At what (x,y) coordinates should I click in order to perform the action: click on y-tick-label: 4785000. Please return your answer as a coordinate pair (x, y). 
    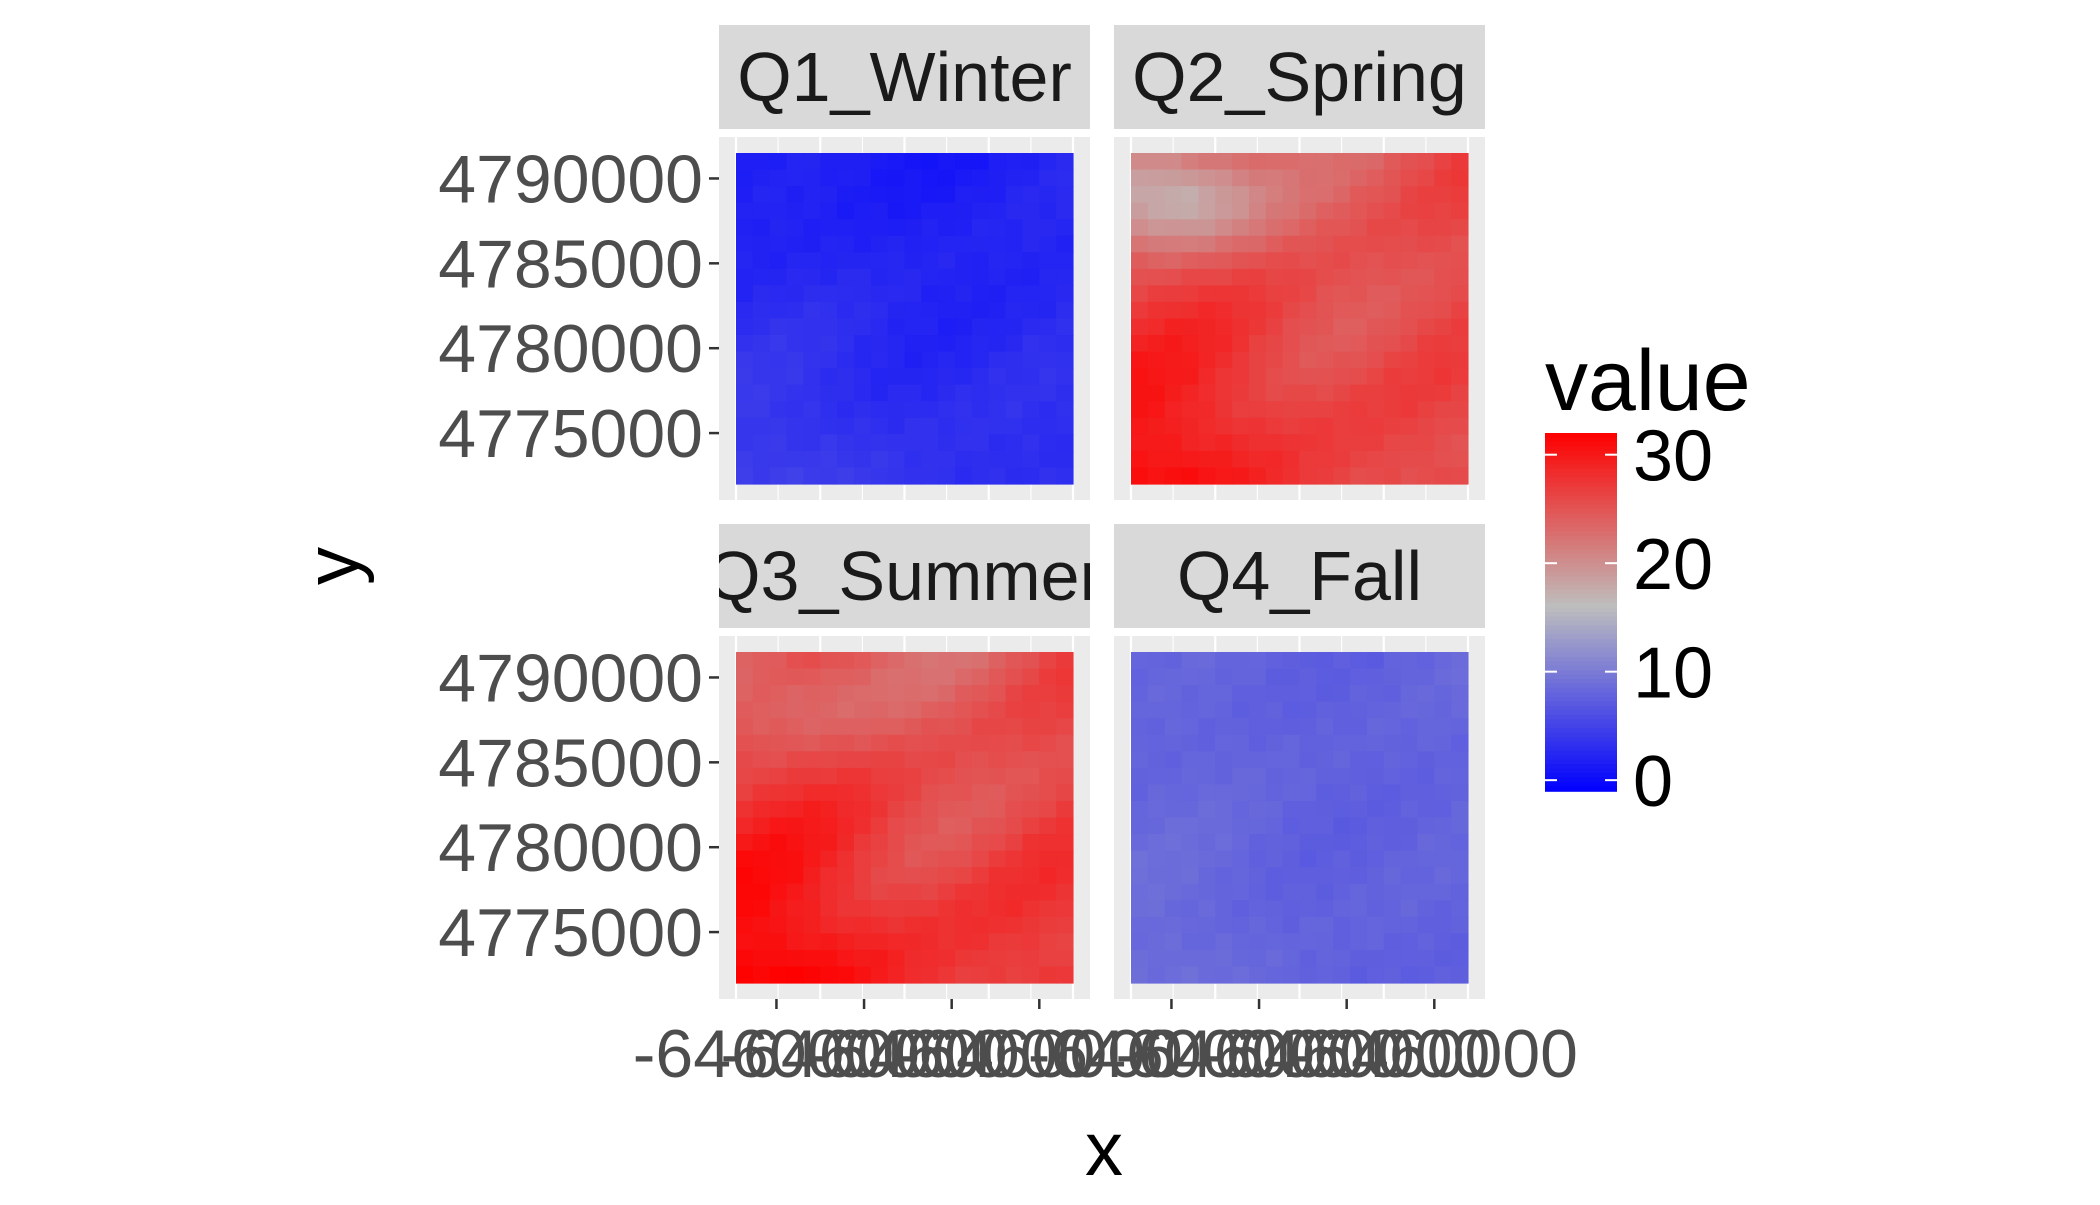
    Looking at the image, I should click on (570, 763).